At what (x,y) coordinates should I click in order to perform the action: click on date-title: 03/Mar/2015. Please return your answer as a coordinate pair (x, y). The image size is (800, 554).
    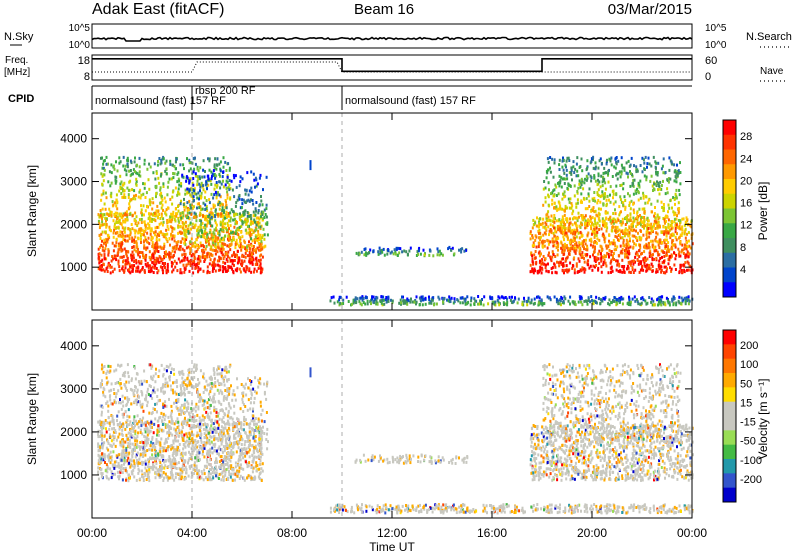
    Looking at the image, I should click on (650, 9).